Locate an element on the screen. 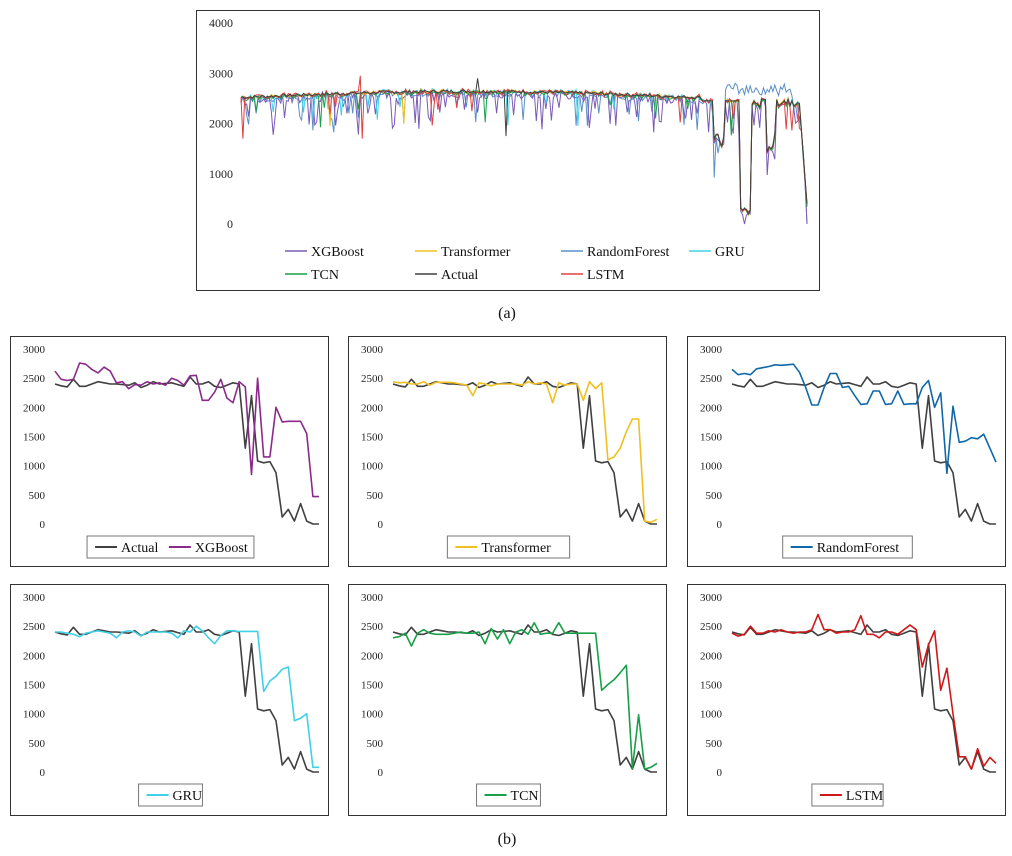 Image resolution: width=1012 pixels, height=856 pixels. legend-label-b4-gru: GRU is located at coordinates (188, 796).